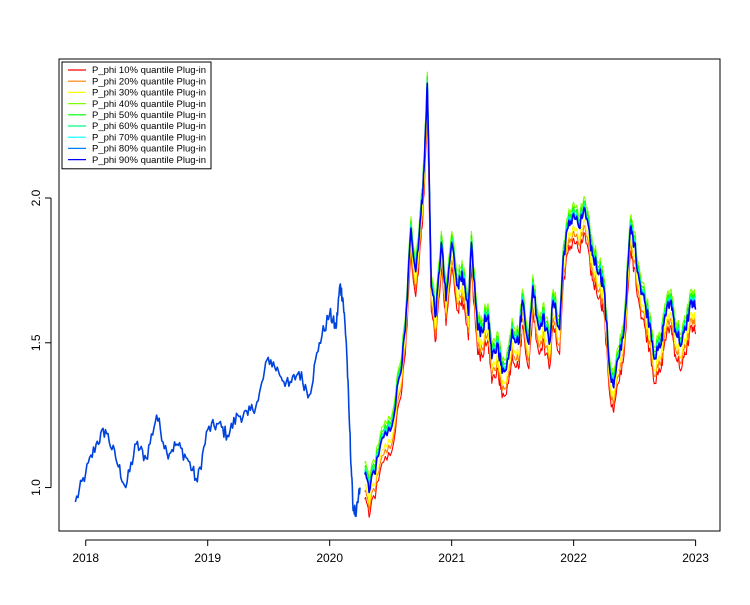 This screenshot has height=605, width=750. Describe the element at coordinates (390, 552) in the screenshot. I see `x-axis: 2018 2019 2020 2021 2022 2023` at that location.